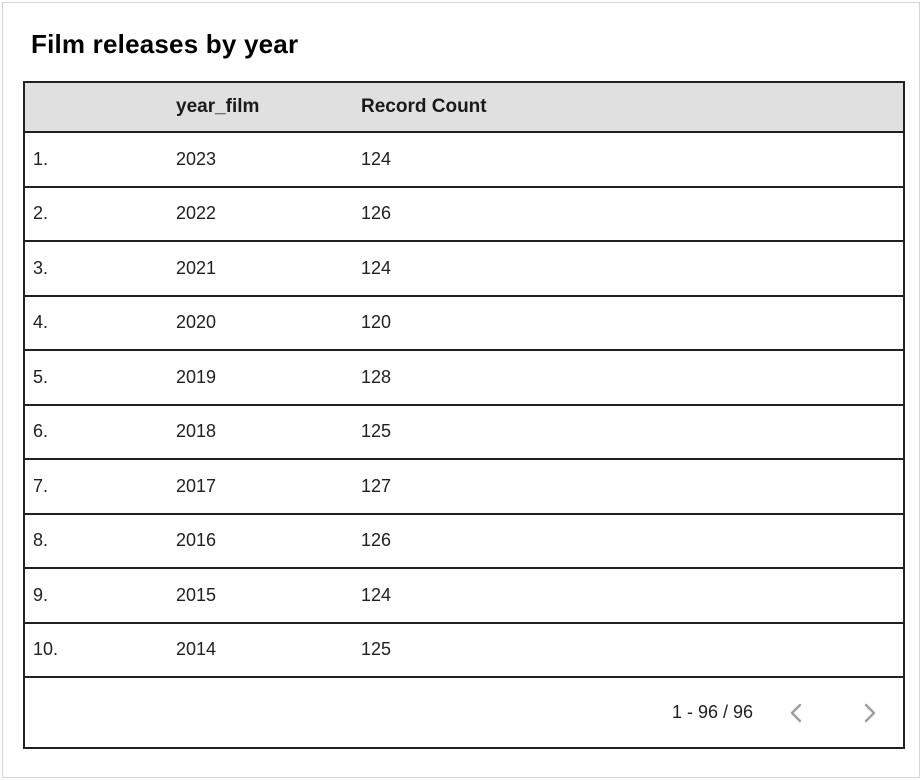 The image size is (922, 780). I want to click on table-row: 7. 2017 127, so click(464, 487).